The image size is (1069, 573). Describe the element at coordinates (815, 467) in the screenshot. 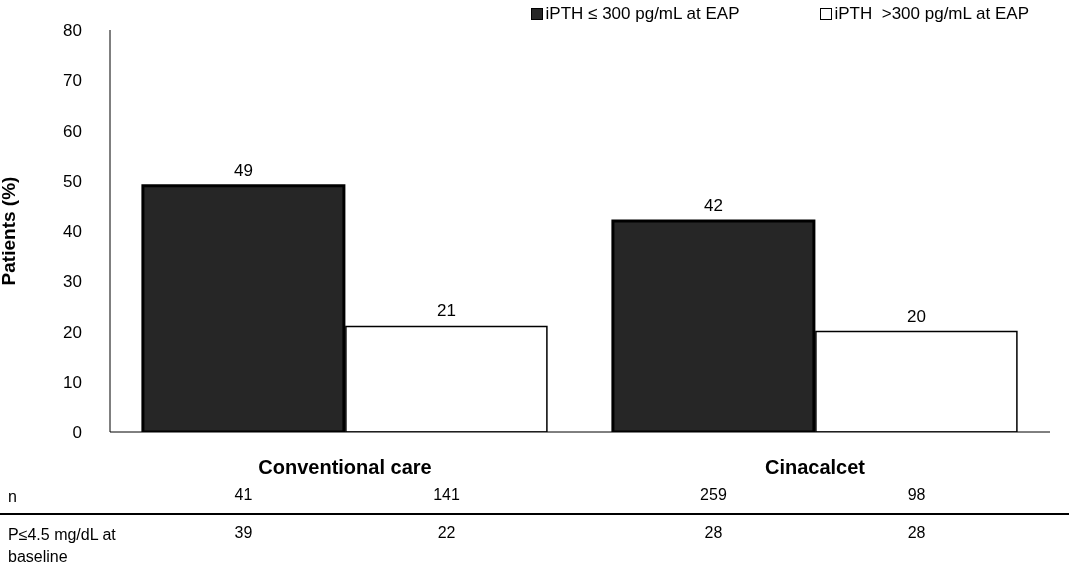

I see `x-tick-label: Cinacalcet` at that location.